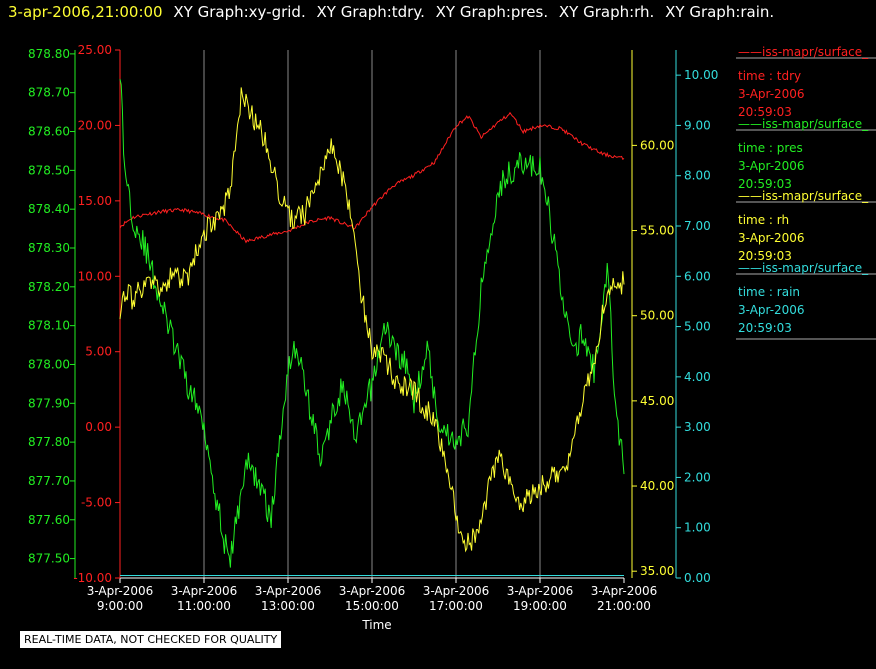 Image resolution: width=876 pixels, height=669 pixels. Describe the element at coordinates (49, 481) in the screenshot. I see `pres-tick-label: 877.70` at that location.